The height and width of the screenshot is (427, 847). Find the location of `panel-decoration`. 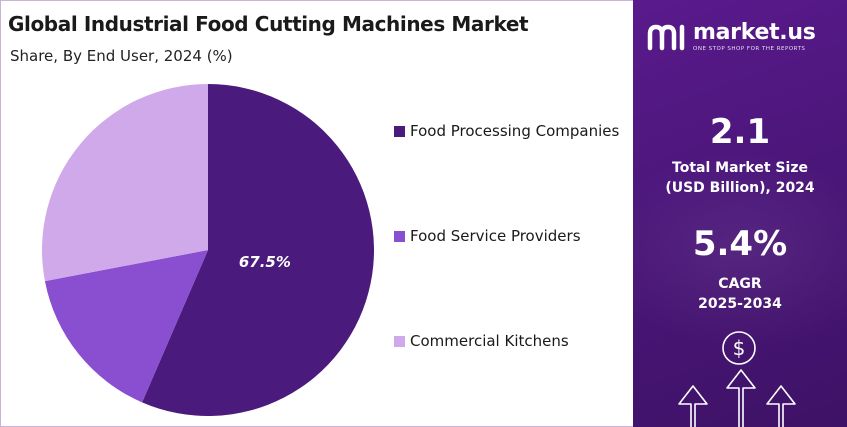

panel-decoration is located at coordinates (740, 250).